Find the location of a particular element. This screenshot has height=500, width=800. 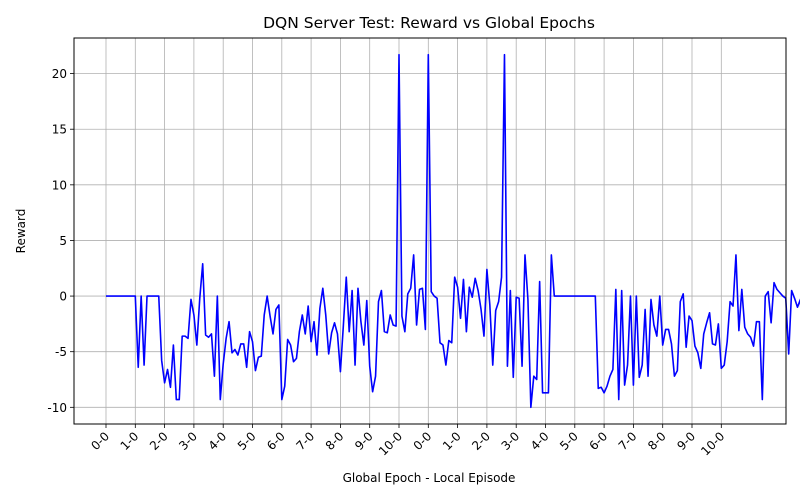

y-tick-label: 0 is located at coordinates (63, 297).